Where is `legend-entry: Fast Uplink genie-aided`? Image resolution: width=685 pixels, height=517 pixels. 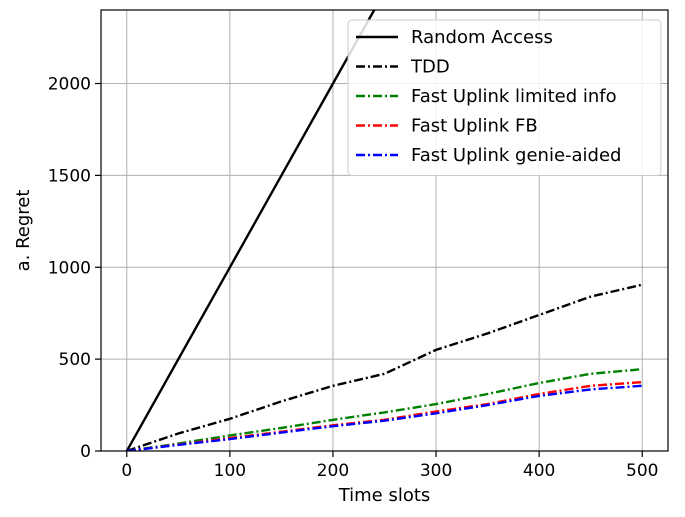 legend-entry: Fast Uplink genie-aided is located at coordinates (516, 155).